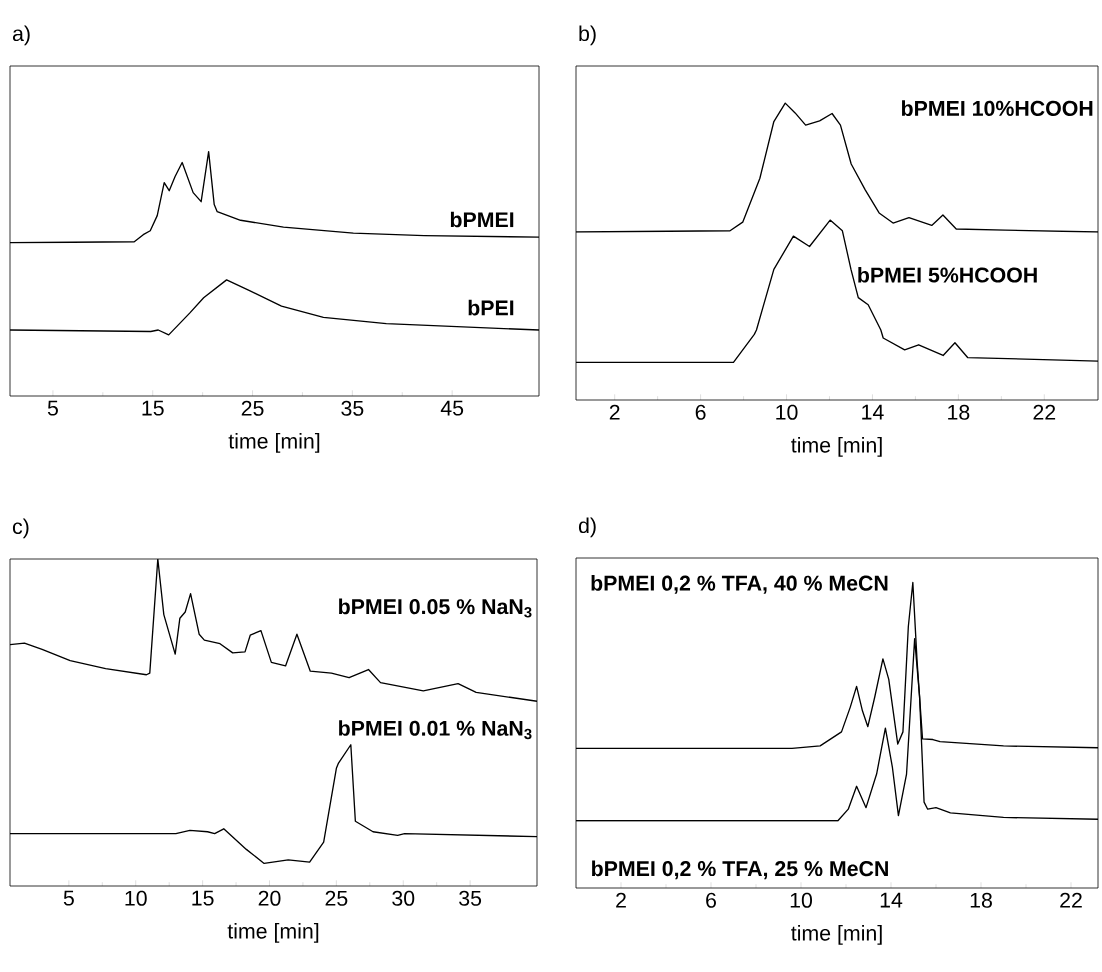  I want to click on series-label: bPMEI 0,2 % TFA, 25 % MeCN, so click(740, 870).